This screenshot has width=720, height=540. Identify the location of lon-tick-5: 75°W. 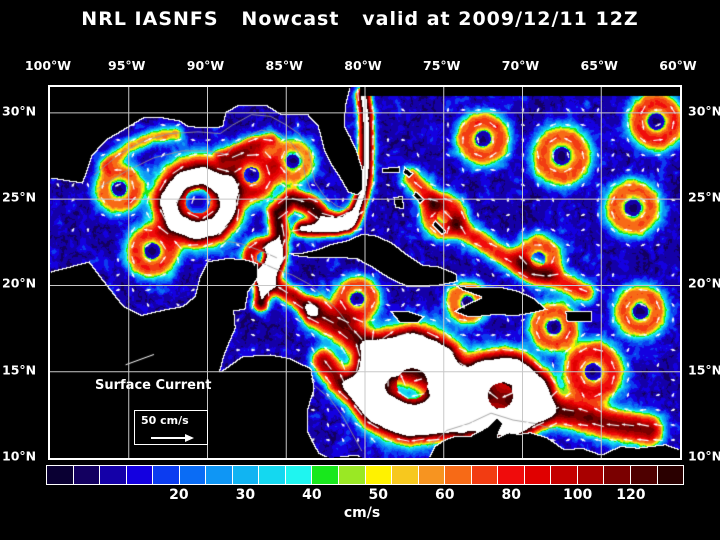
(442, 65).